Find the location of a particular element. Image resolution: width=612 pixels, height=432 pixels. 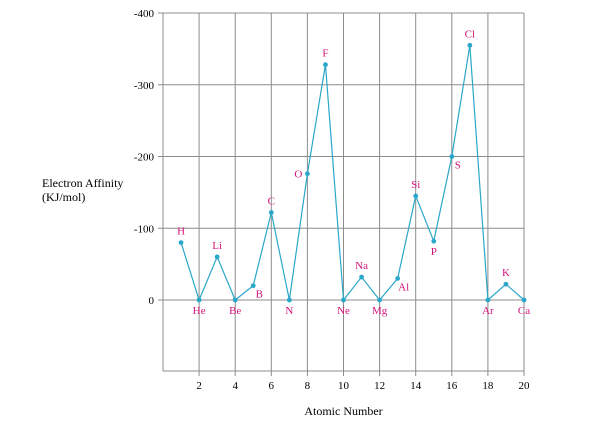

x-tick-label: 18 is located at coordinates (488, 386).